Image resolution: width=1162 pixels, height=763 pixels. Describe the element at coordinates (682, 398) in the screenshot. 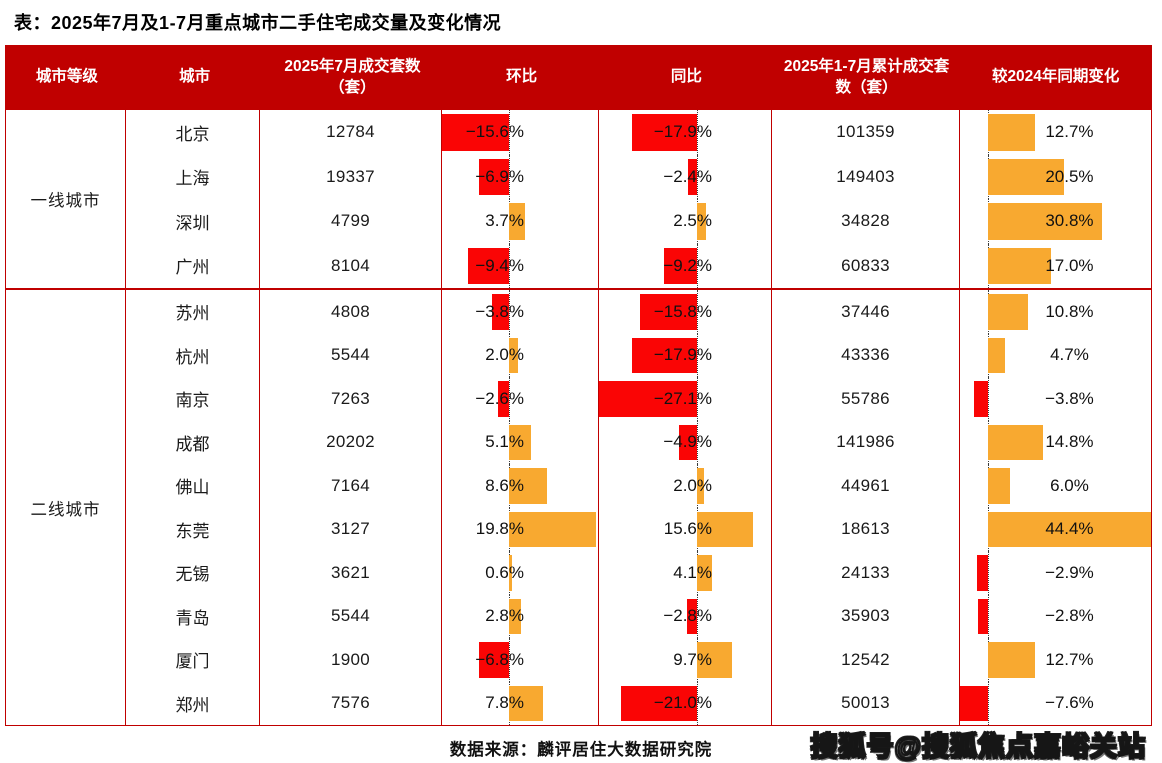

I see `yoy-label: −27.1%` at that location.